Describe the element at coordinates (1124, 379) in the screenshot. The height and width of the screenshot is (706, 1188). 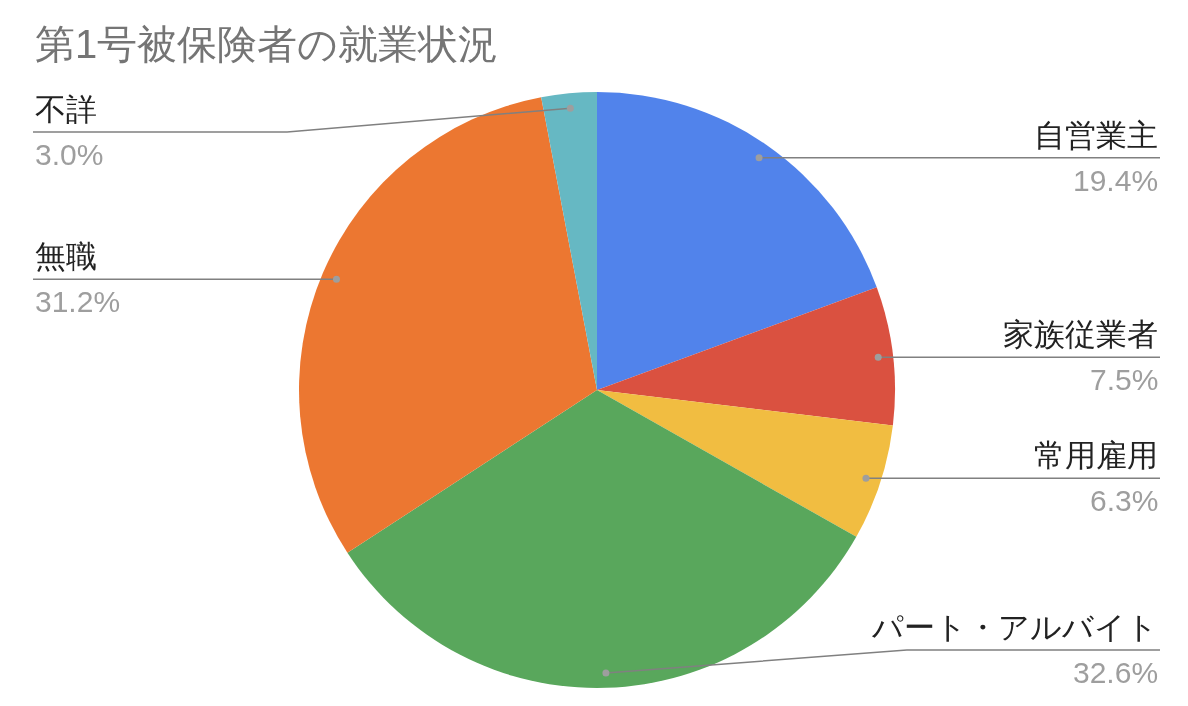
I see `data-label: 7.5%` at that location.